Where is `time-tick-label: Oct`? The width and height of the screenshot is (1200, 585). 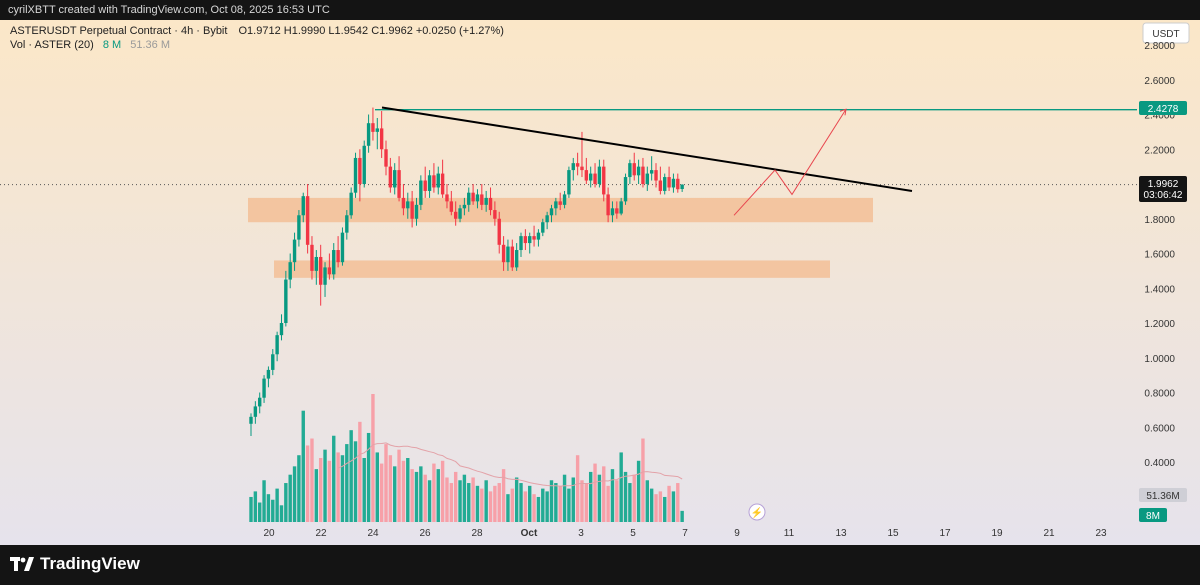
time-tick-label: Oct is located at coordinates (529, 533).